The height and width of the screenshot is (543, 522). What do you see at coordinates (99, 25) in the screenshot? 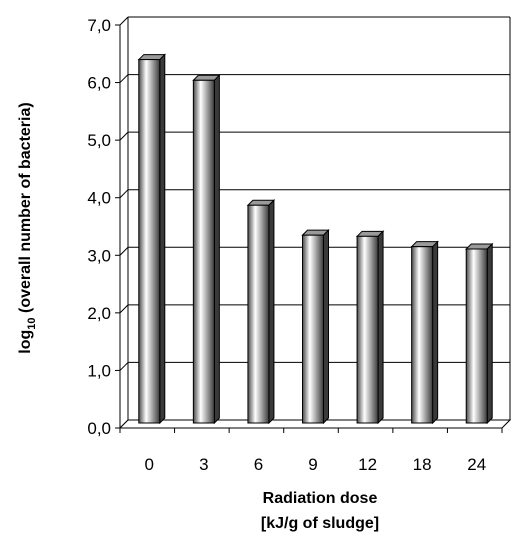
I see `y-tick-label: 7,0` at bounding box center [99, 25].